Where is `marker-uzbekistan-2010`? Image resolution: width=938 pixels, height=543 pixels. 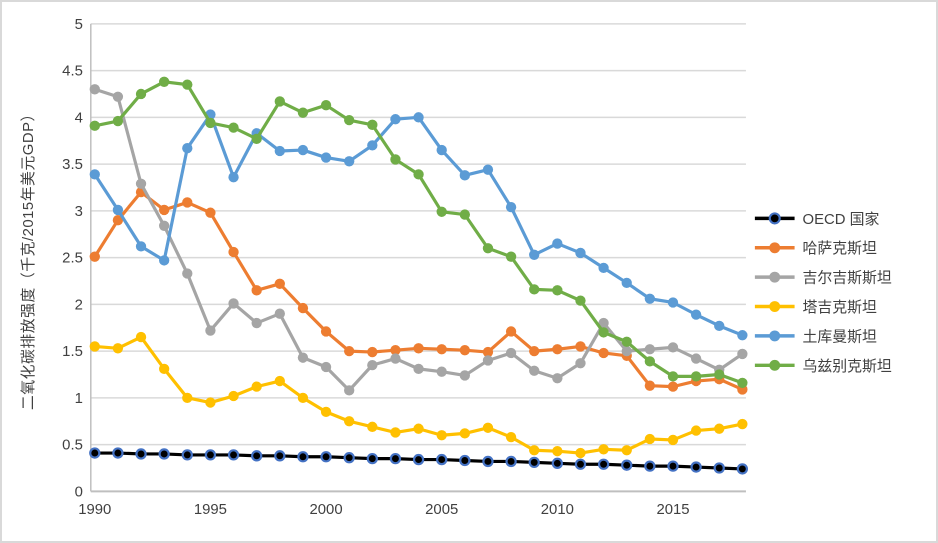
marker-uzbekistan-2010 is located at coordinates (557, 290).